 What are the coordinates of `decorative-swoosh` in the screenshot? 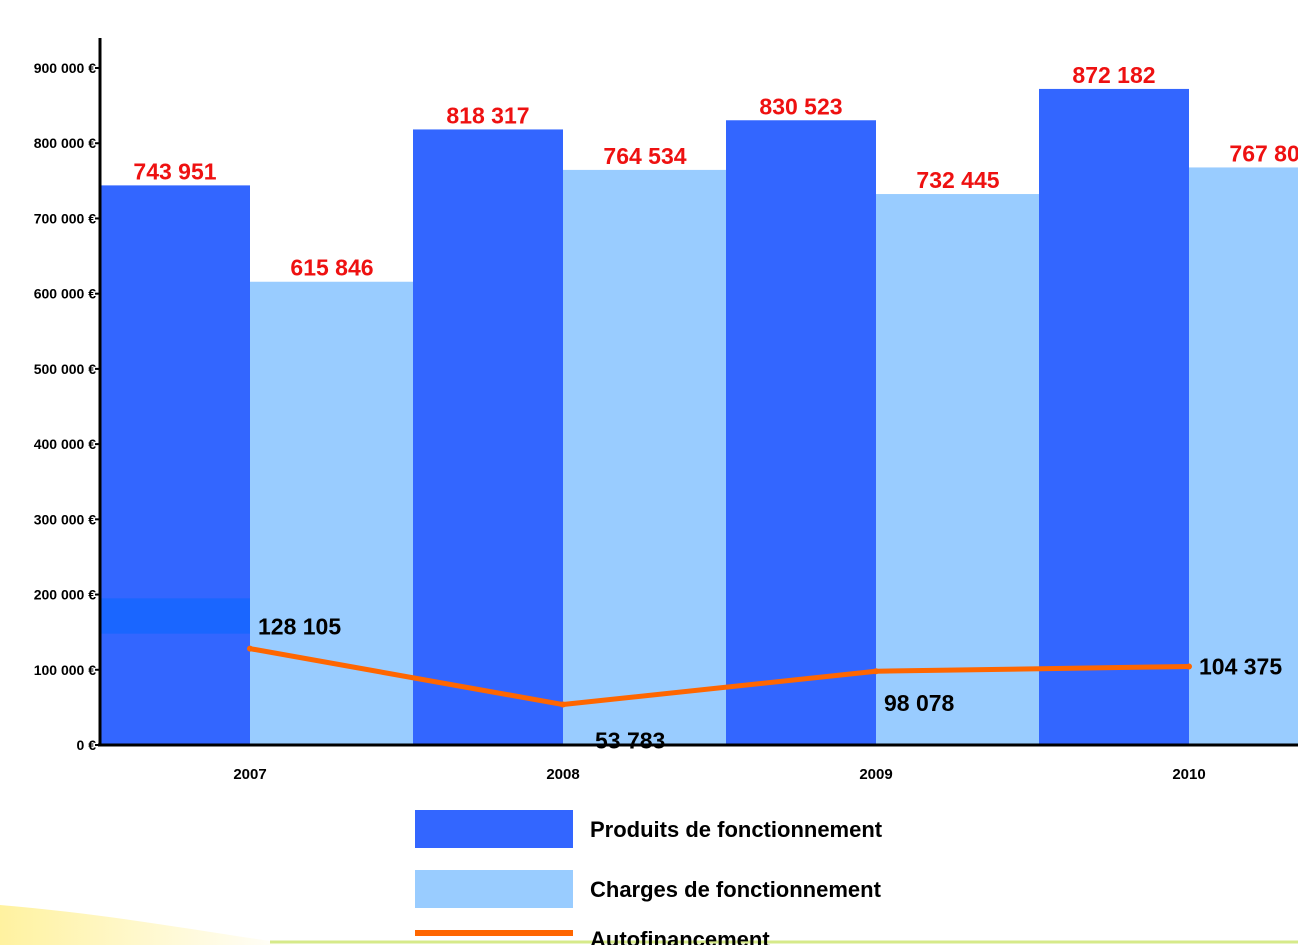 It's located at (150, 925).